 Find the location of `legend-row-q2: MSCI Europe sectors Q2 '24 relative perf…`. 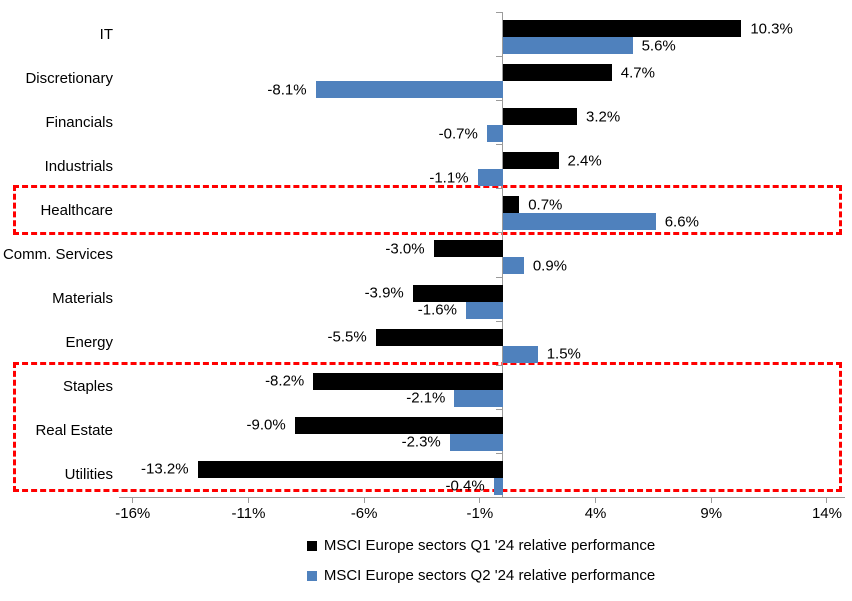

legend-row-q2: MSCI Europe sectors Q2 '24 relative perf… is located at coordinates (481, 576).